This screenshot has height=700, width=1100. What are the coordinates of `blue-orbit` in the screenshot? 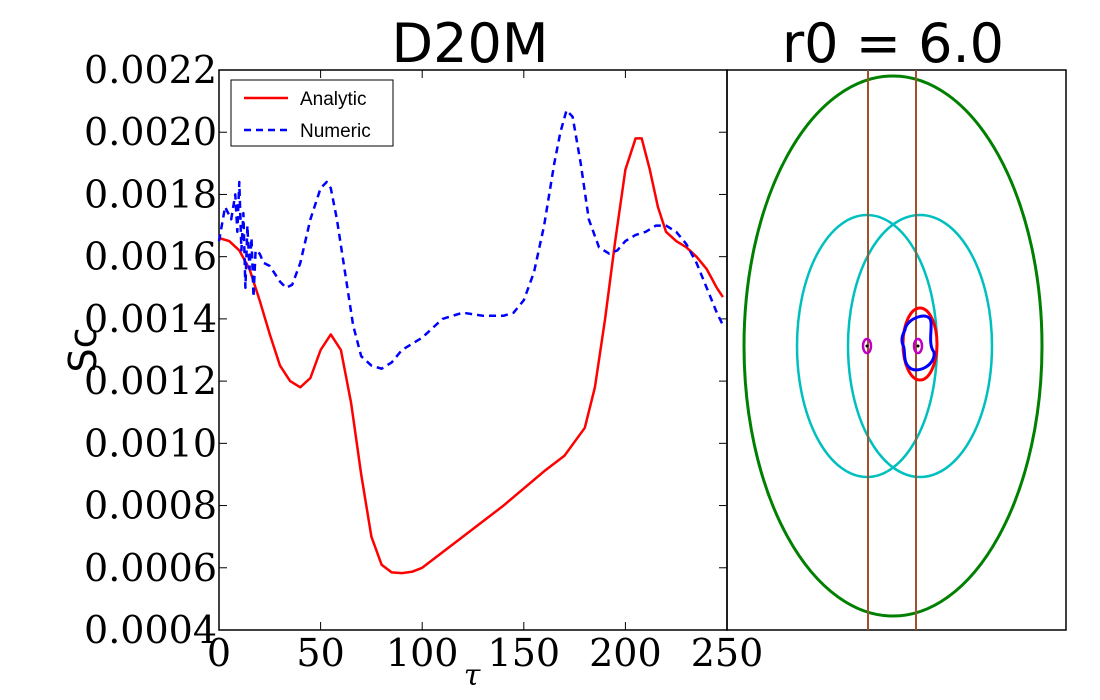 It's located at (918, 343).